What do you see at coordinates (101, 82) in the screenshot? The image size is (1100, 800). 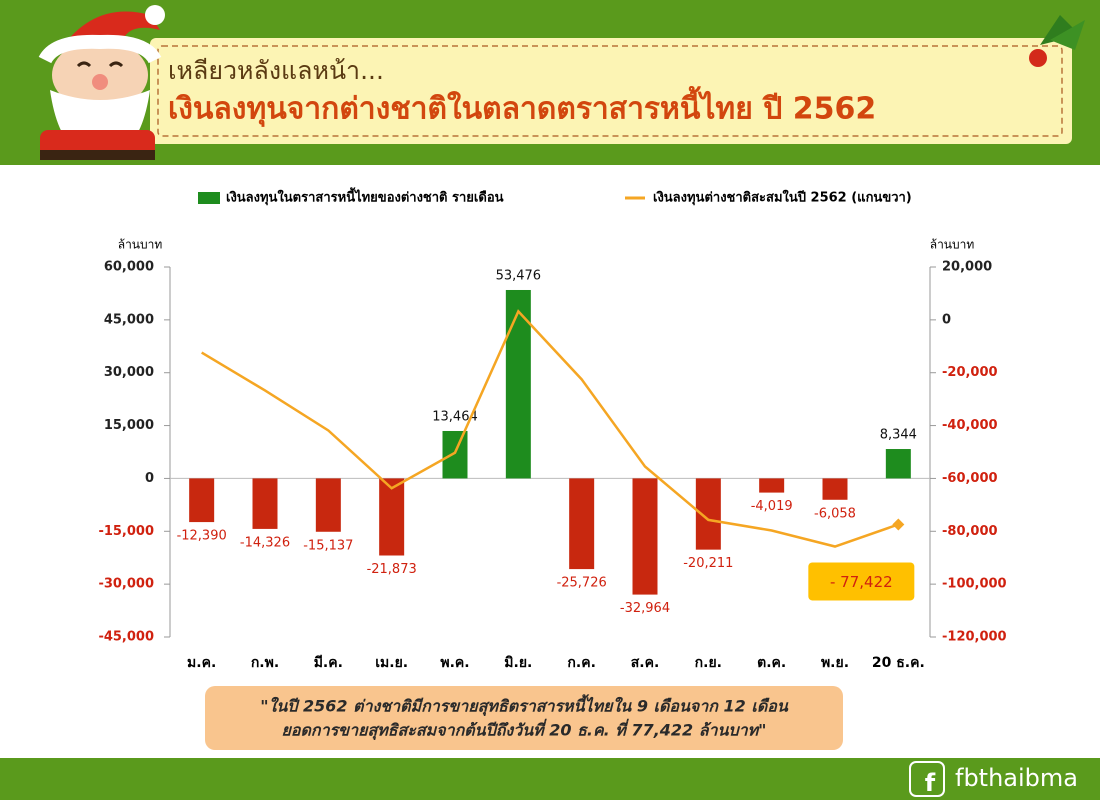 I see `santa` at bounding box center [101, 82].